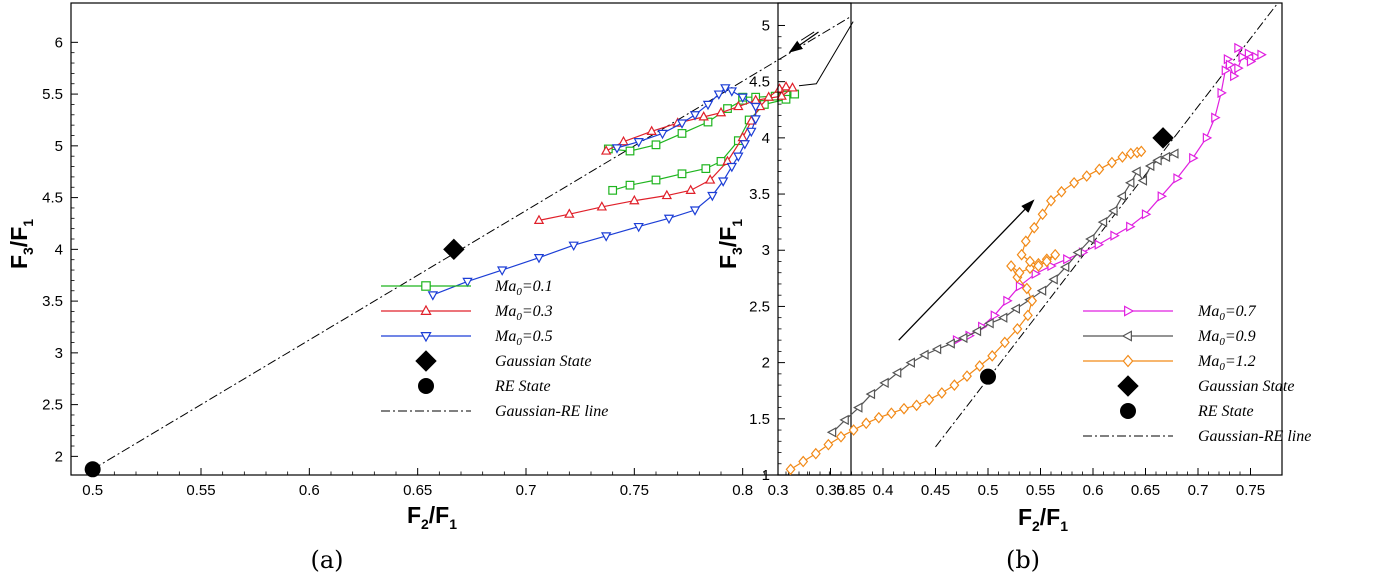 This screenshot has height=584, width=1373. Describe the element at coordinates (543, 361) in the screenshot. I see `legend-label: Gaussian State` at that location.